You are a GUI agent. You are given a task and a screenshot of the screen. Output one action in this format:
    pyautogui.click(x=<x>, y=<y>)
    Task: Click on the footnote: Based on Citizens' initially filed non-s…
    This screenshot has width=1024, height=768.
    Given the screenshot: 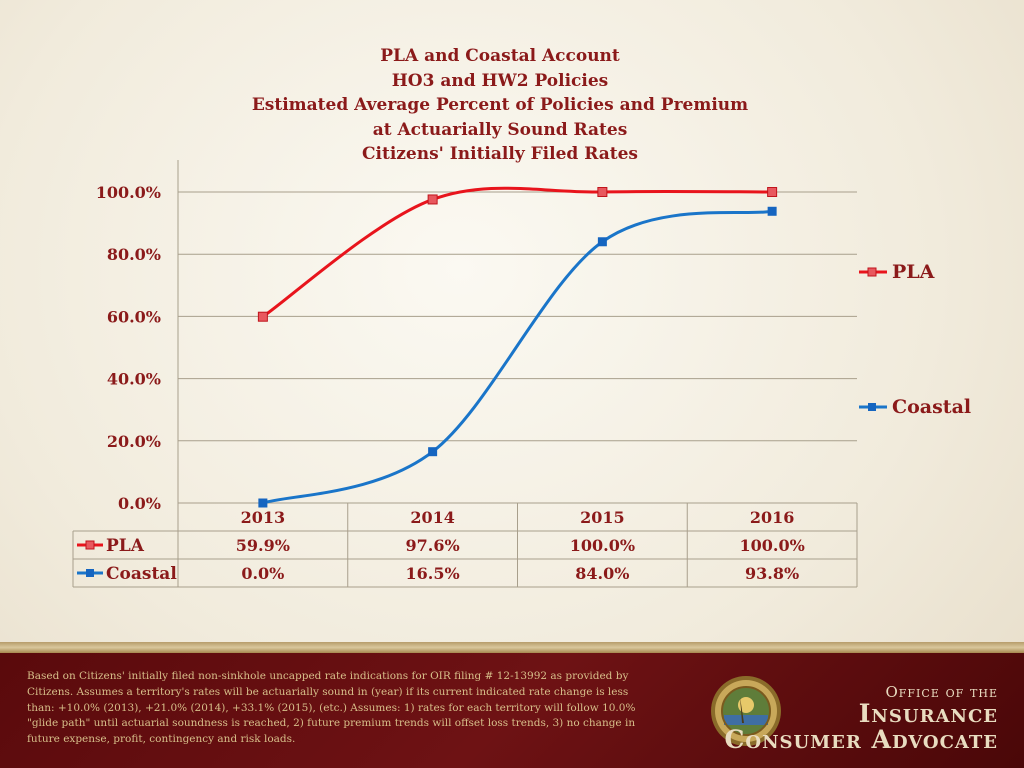 What is the action you would take?
    pyautogui.click(x=331, y=708)
    